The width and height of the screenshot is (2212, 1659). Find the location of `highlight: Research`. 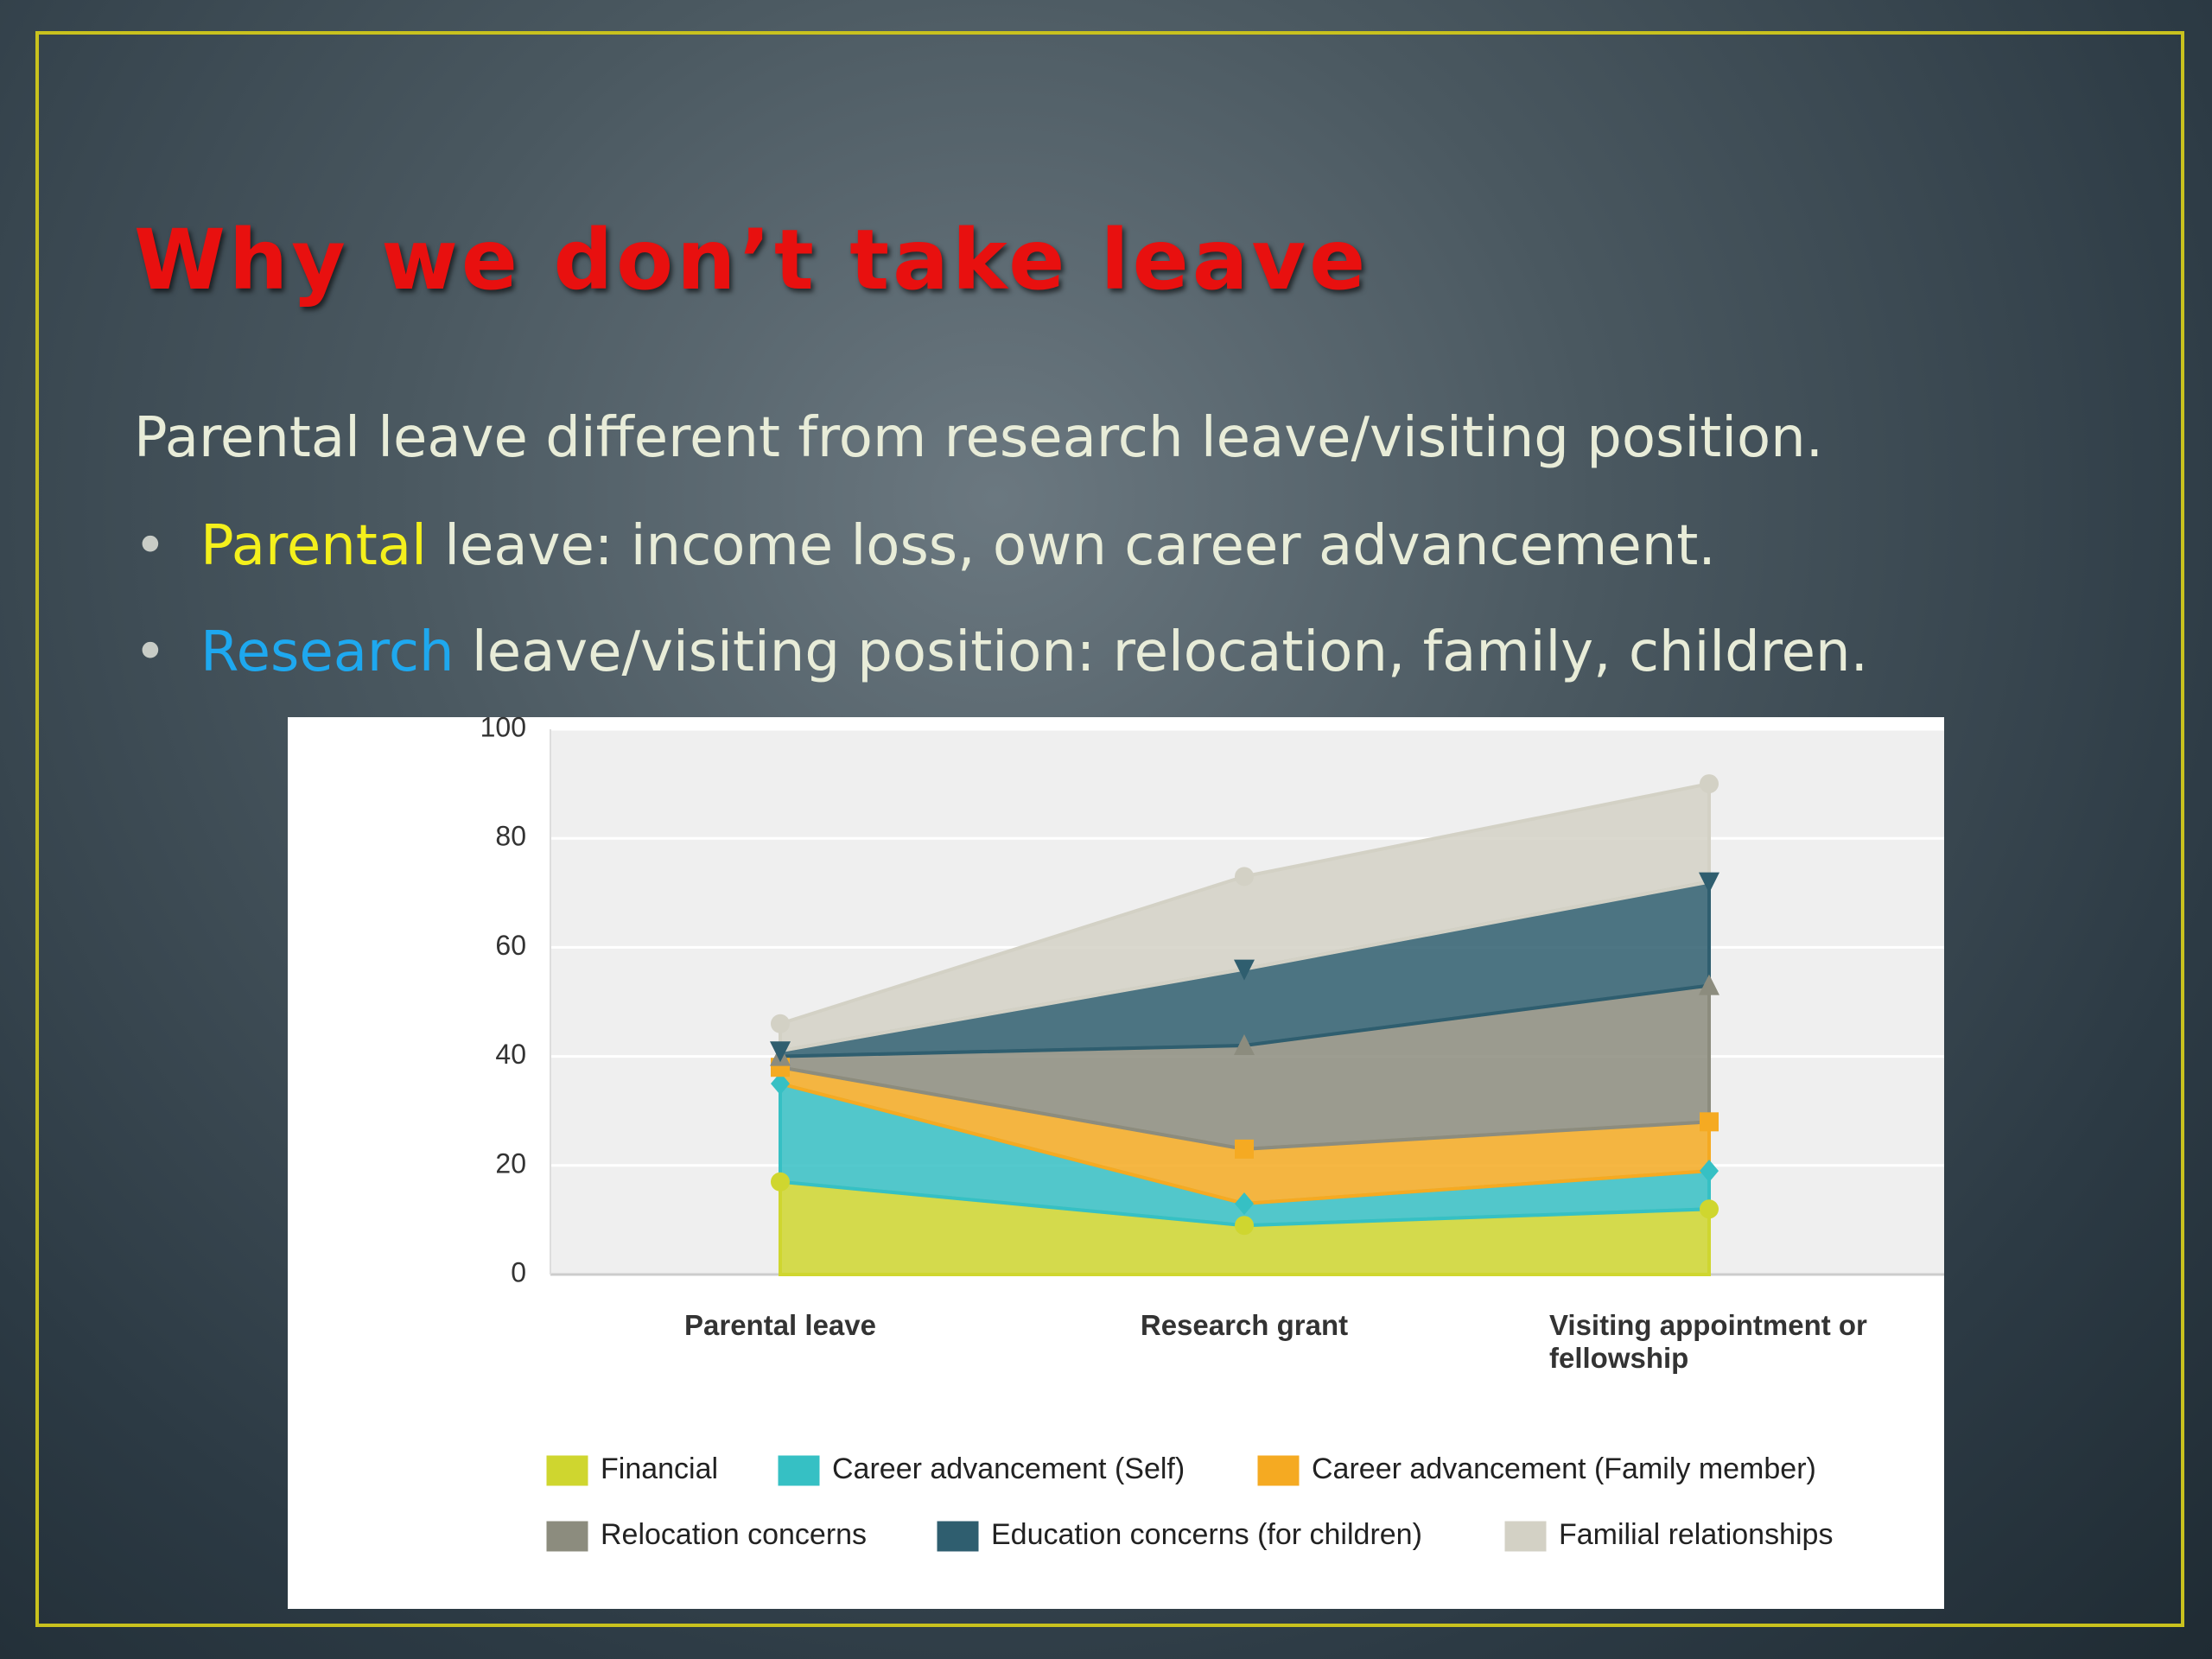

highlight: Research is located at coordinates (327, 652).